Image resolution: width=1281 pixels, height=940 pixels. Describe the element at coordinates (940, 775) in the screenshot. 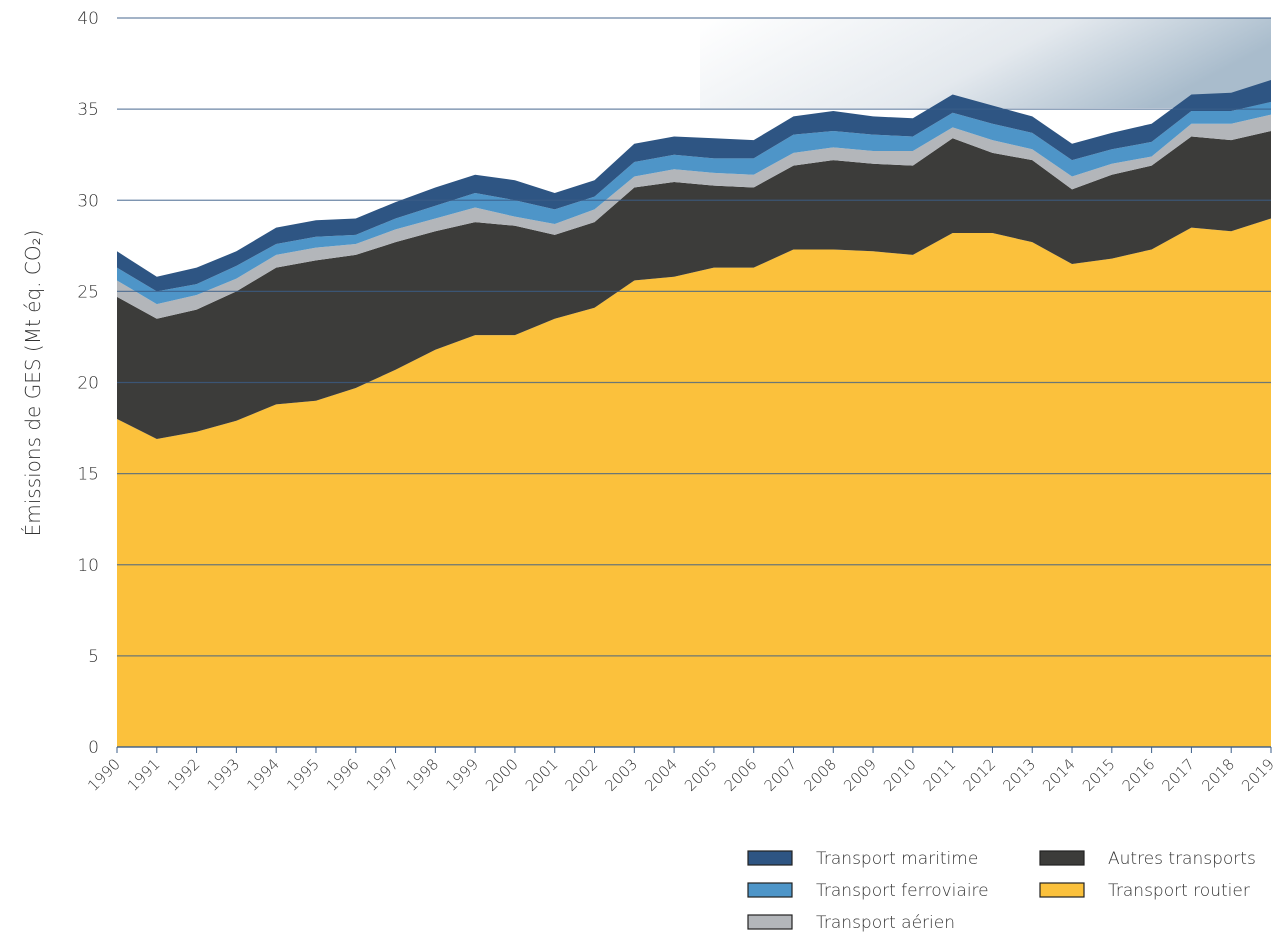

I see `x-tick-label: 2011` at that location.